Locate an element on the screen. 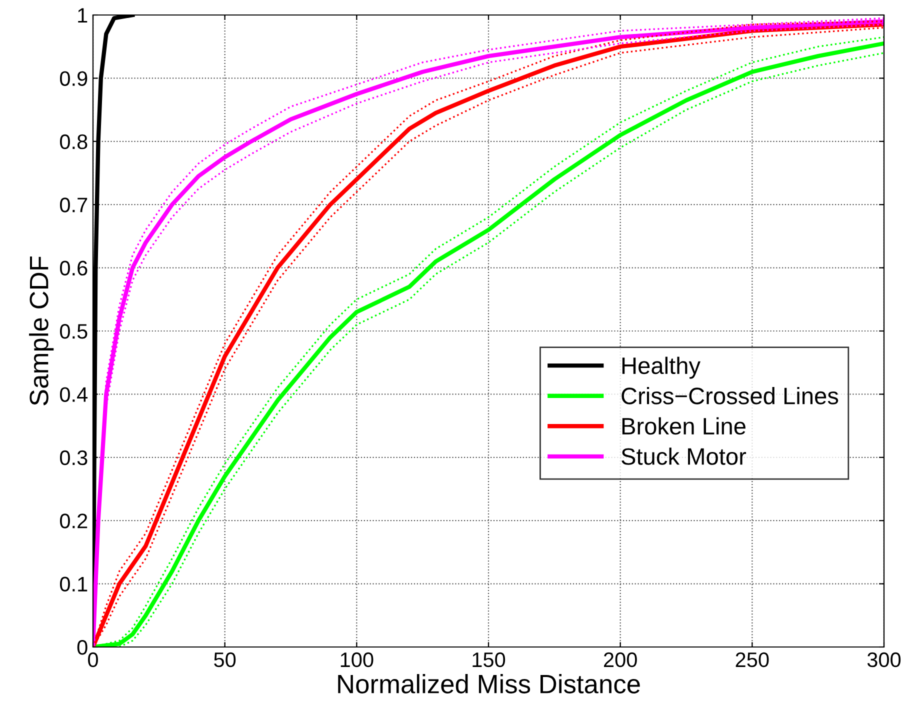 The height and width of the screenshot is (715, 907). legend-label: Criss−Crossed Lines is located at coordinates (730, 395).